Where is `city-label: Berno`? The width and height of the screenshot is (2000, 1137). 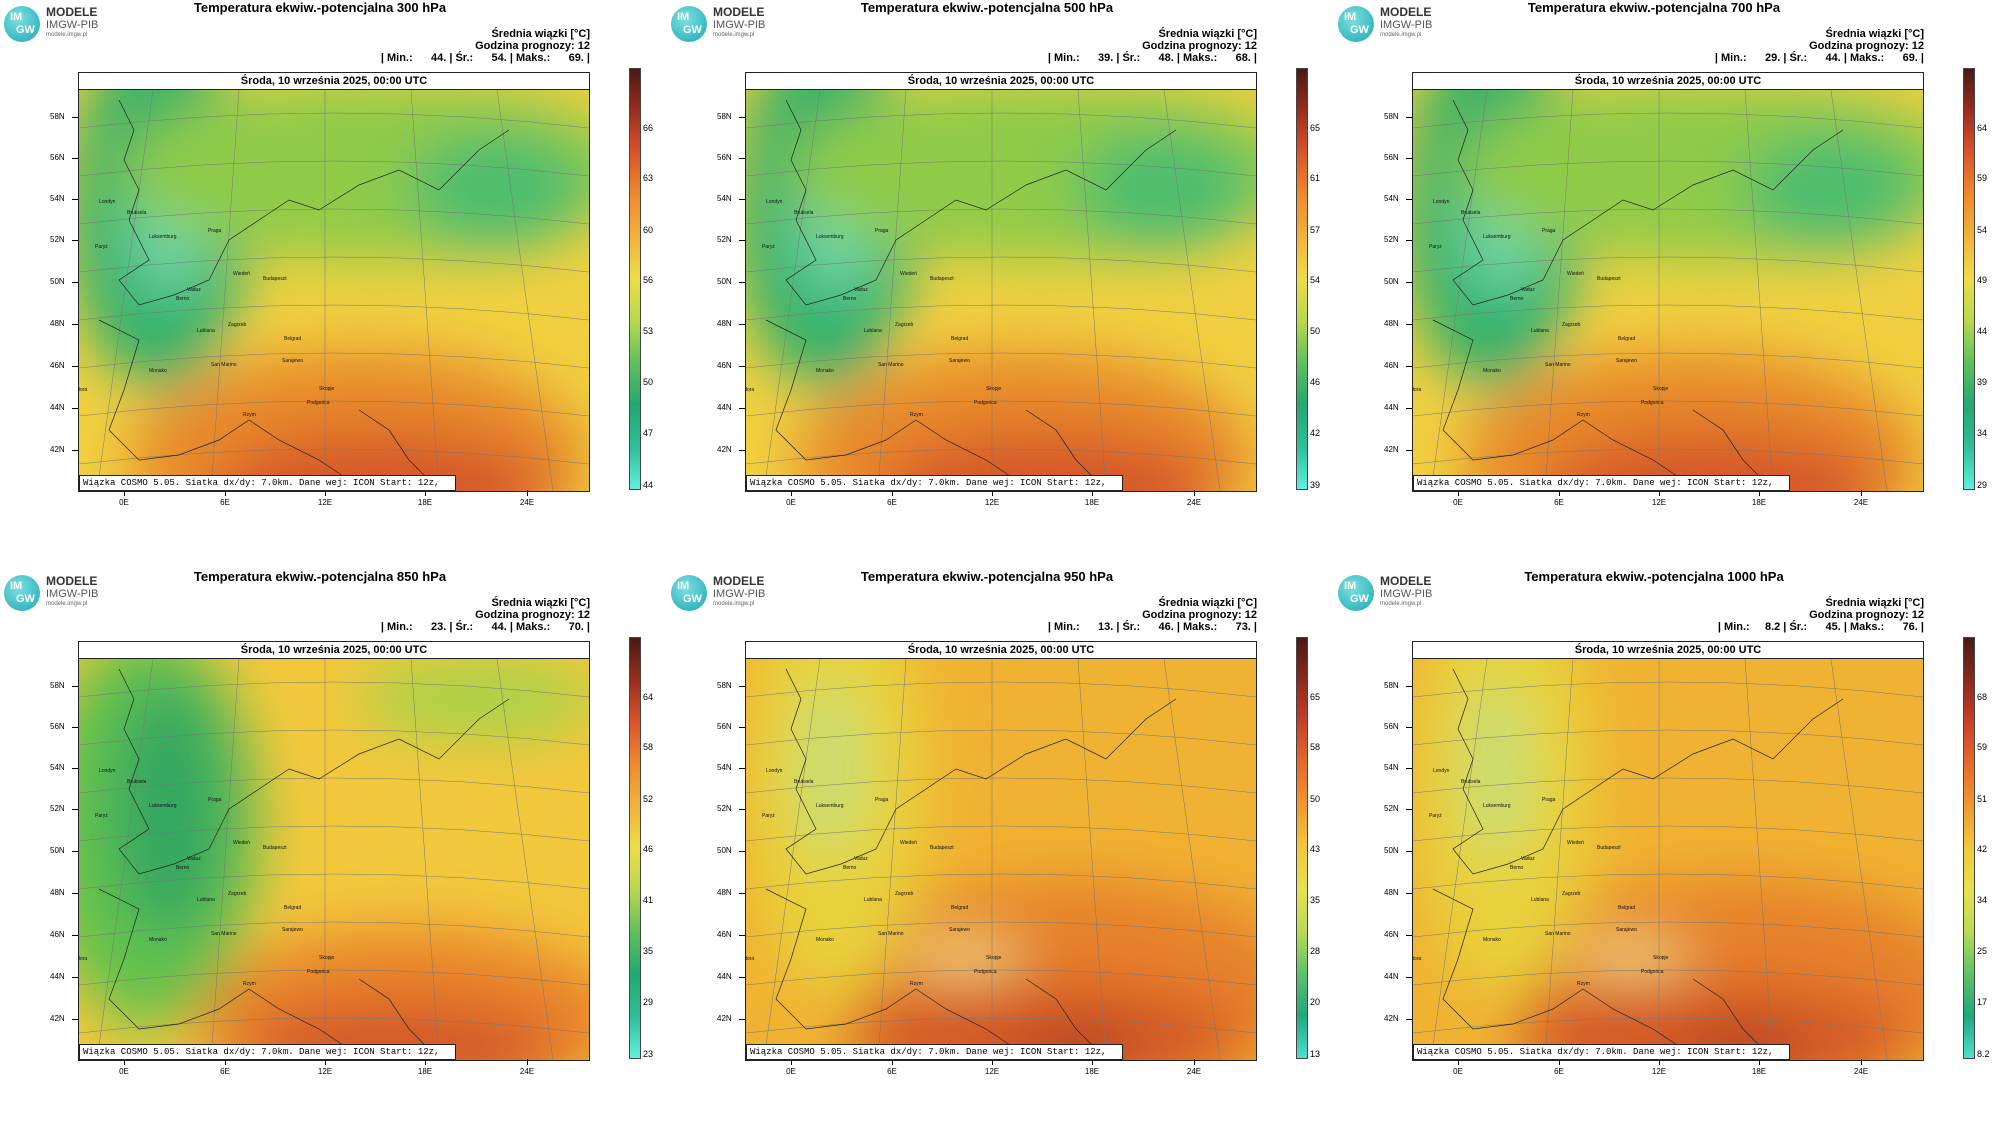
city-label: Berno is located at coordinates (1517, 868).